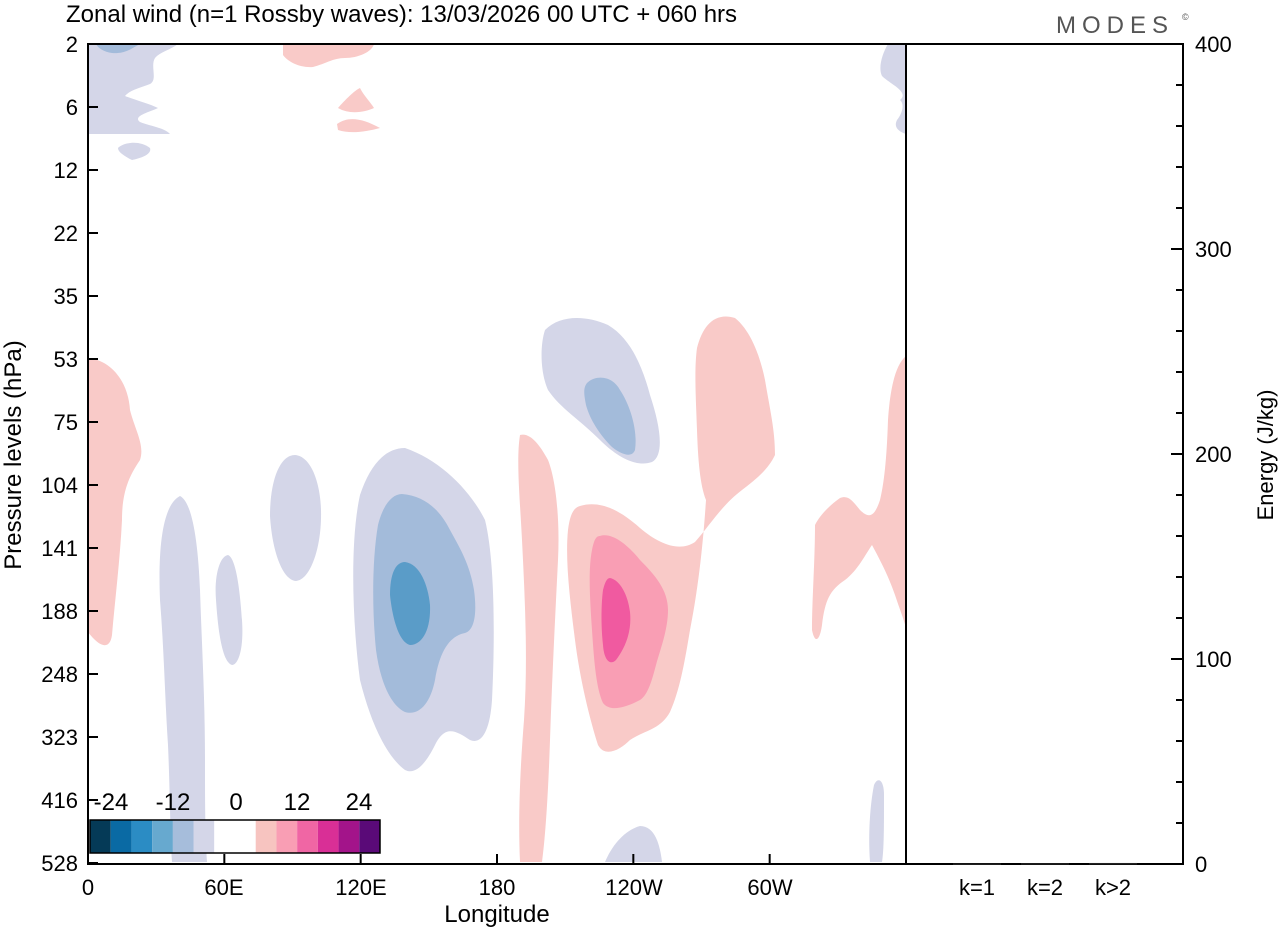 Image resolution: width=1280 pixels, height=930 pixels. I want to click on y-tick-label: 528, so click(59, 863).